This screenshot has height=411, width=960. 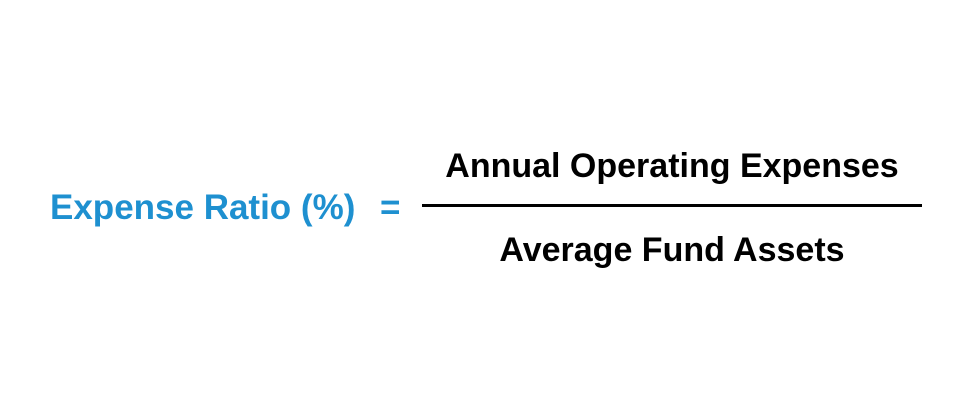 What do you see at coordinates (672, 166) in the screenshot?
I see `fraction-numerator: Annual Operating Expenses` at bounding box center [672, 166].